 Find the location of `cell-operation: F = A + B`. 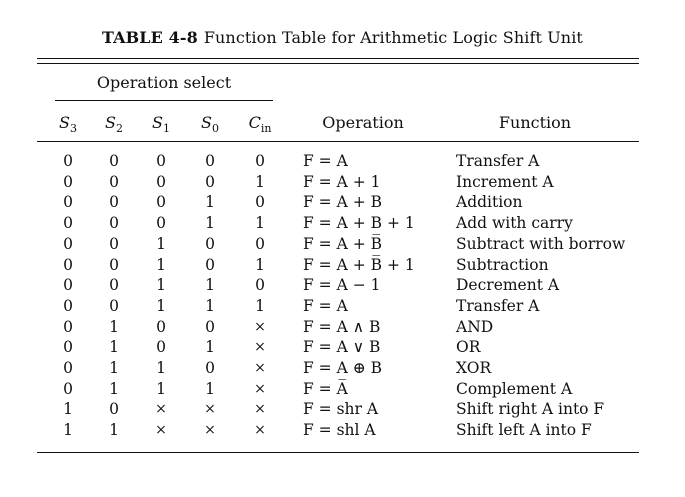

cell-operation: F = A + B is located at coordinates (343, 202).